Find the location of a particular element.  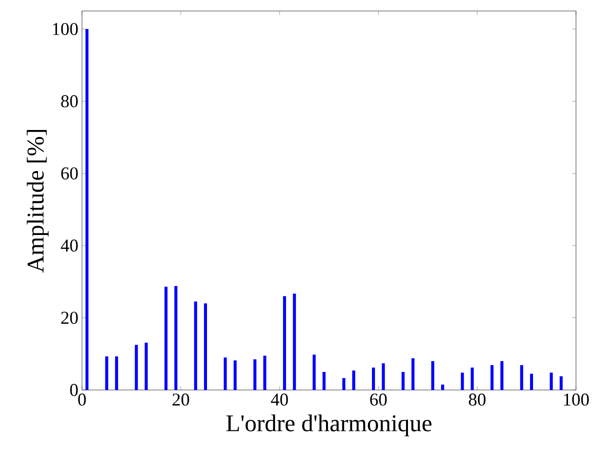

y-axis-title: Amplitude [%] is located at coordinates (37, 201).